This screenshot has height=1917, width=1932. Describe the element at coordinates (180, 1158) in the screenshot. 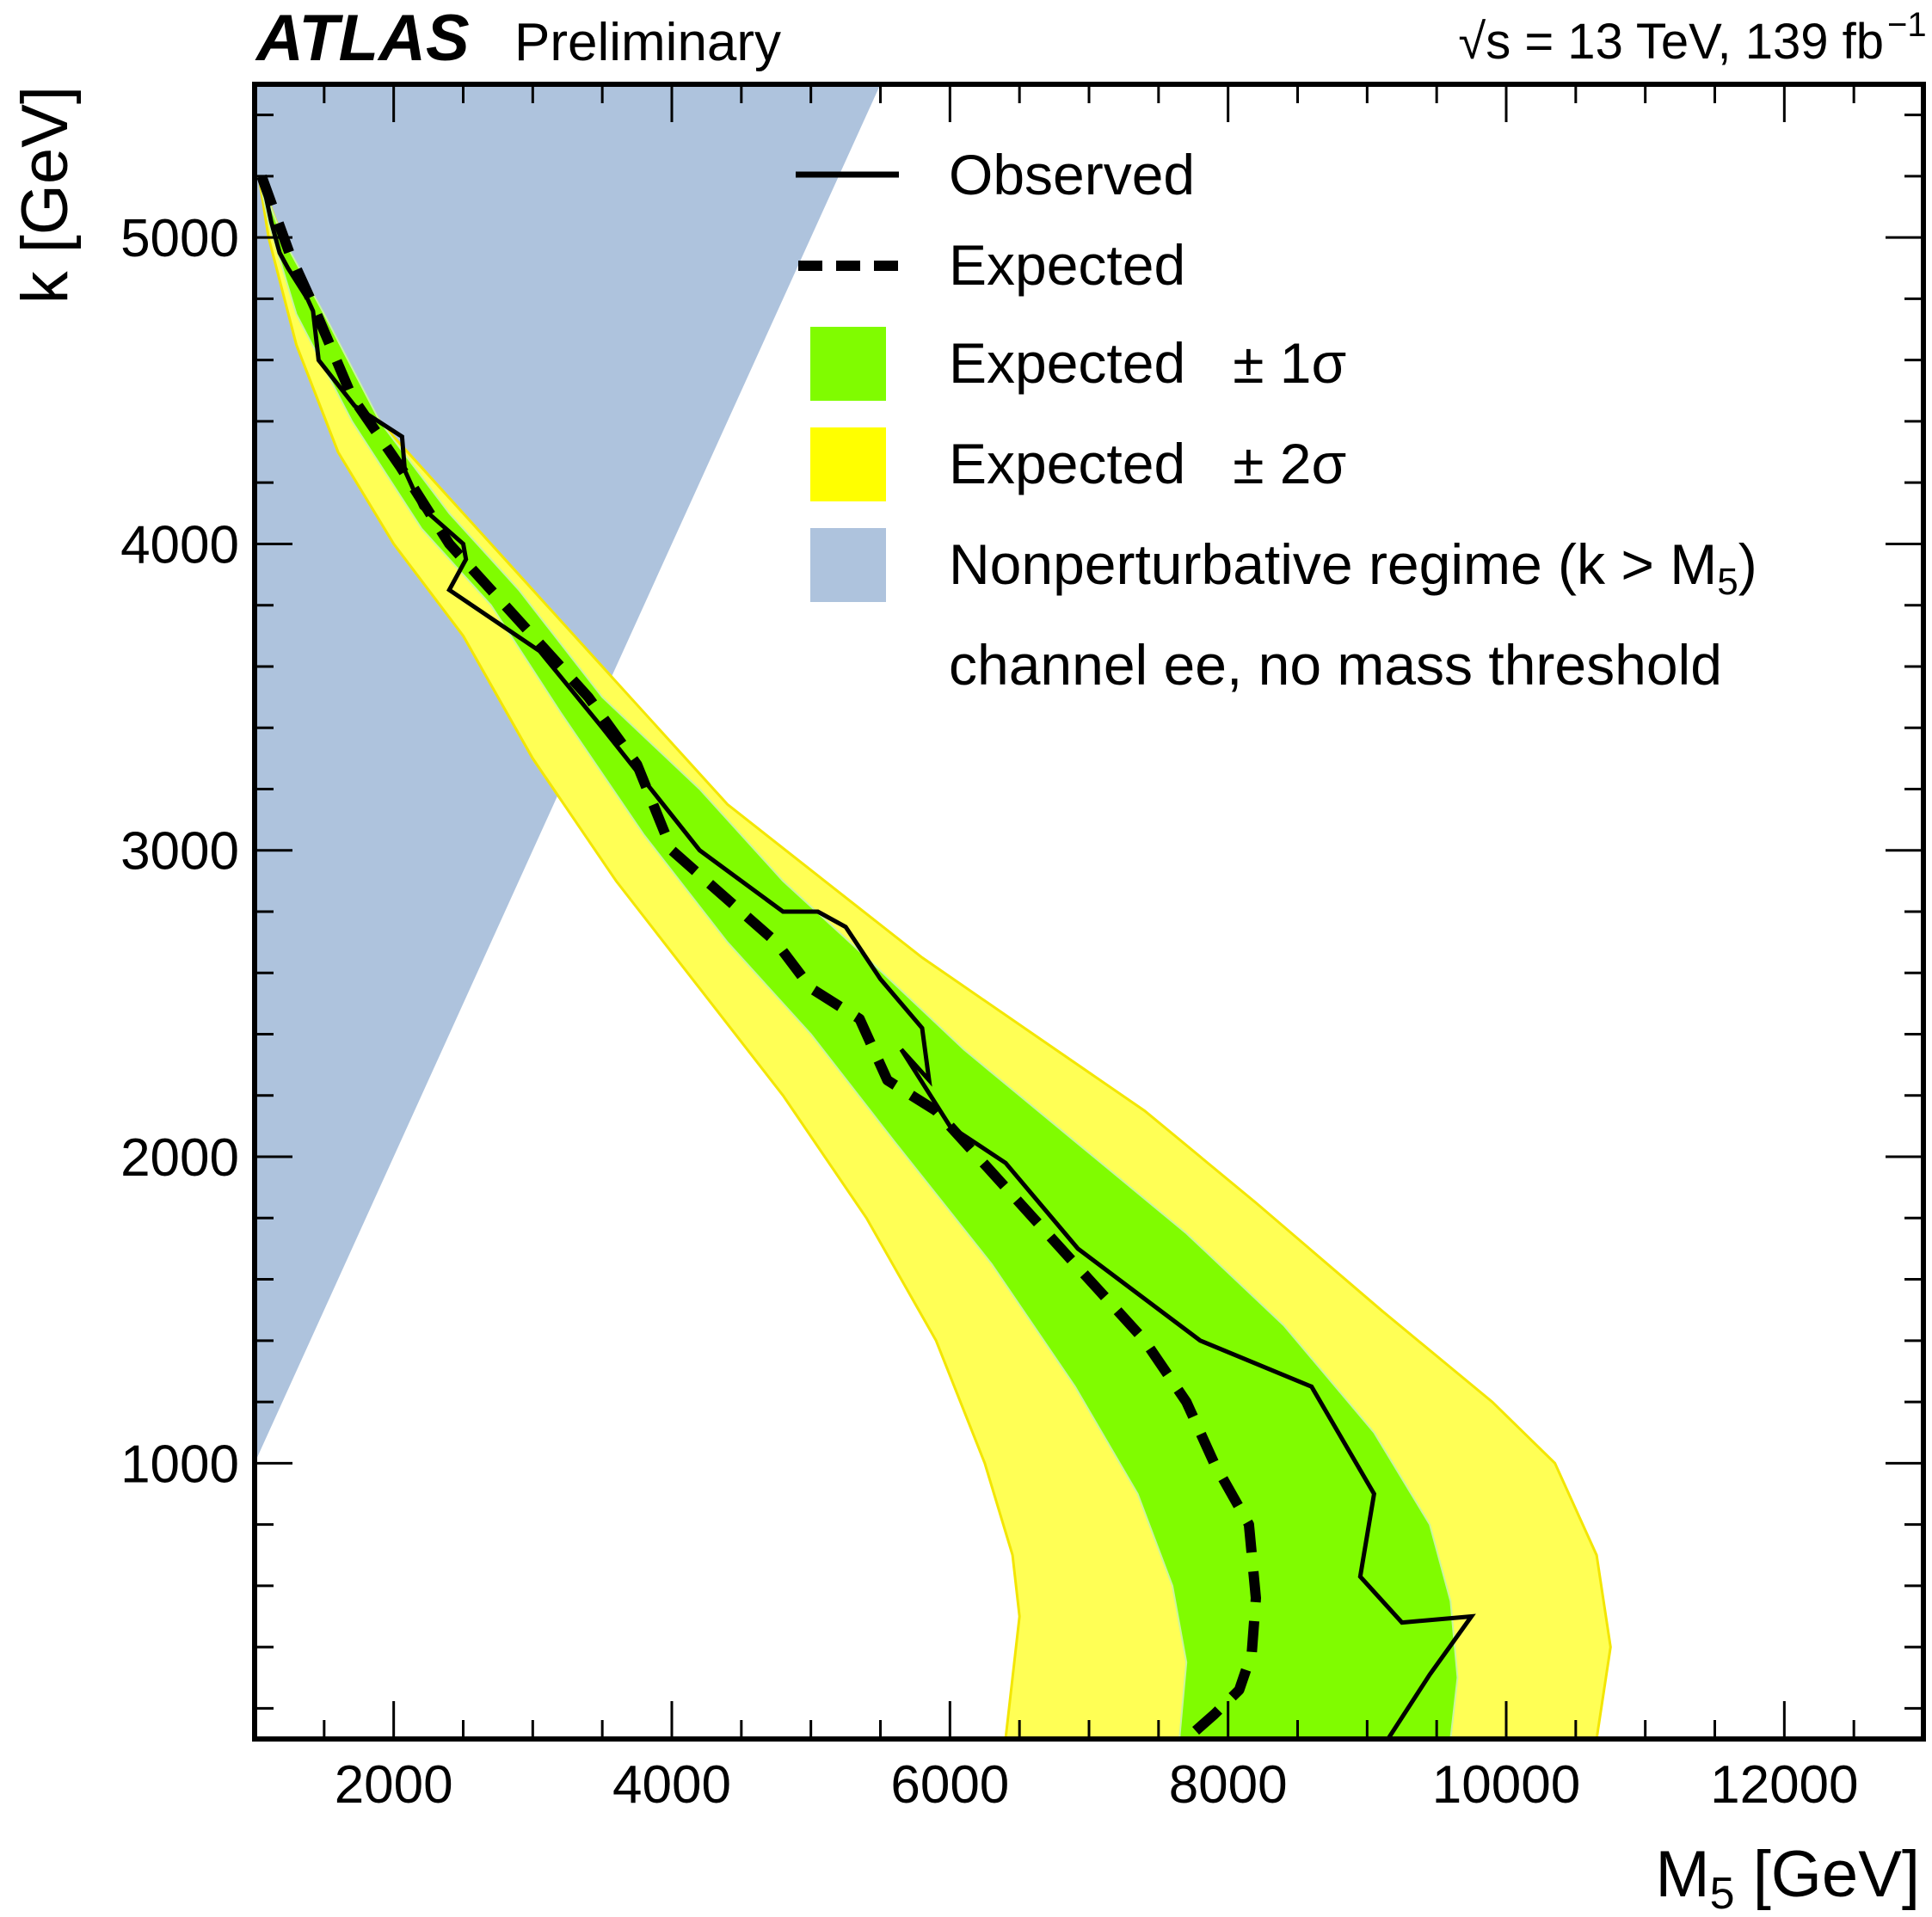

I see `y-tick-label: 2000` at that location.